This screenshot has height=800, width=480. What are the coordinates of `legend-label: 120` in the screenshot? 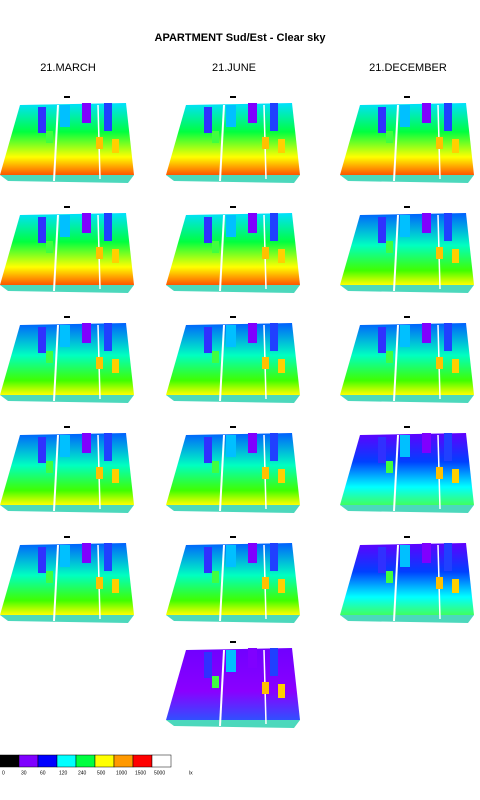 It's located at (63, 773).